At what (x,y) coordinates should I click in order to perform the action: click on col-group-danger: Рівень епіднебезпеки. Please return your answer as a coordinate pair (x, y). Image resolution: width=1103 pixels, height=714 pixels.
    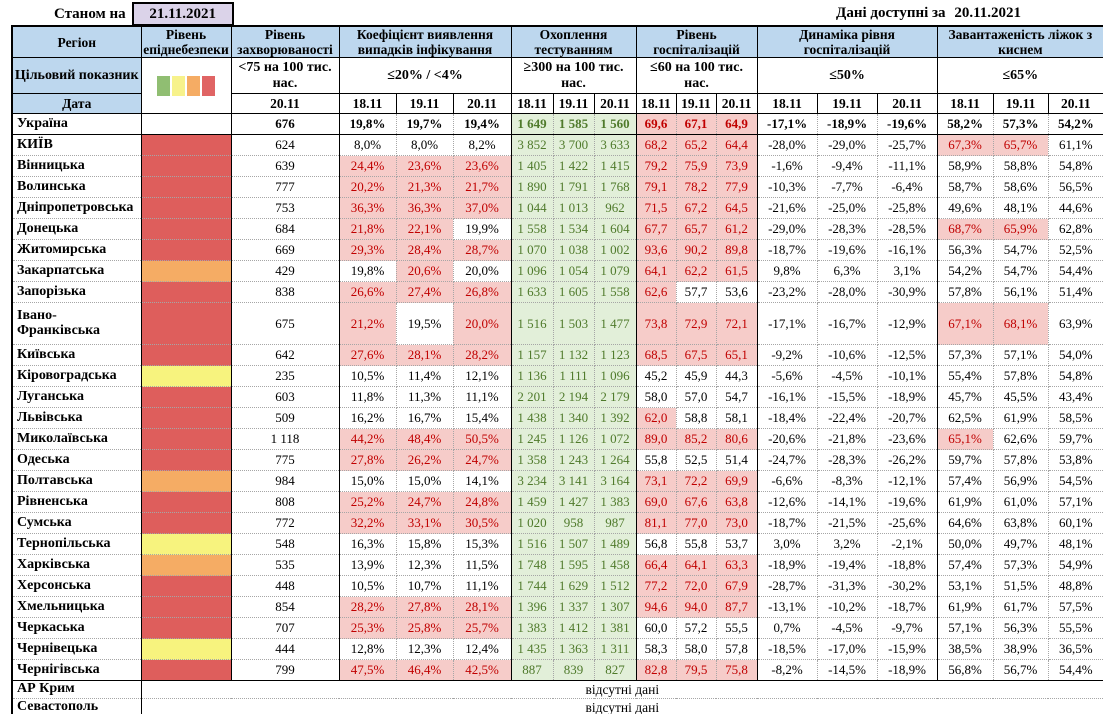
    Looking at the image, I should click on (186, 42).